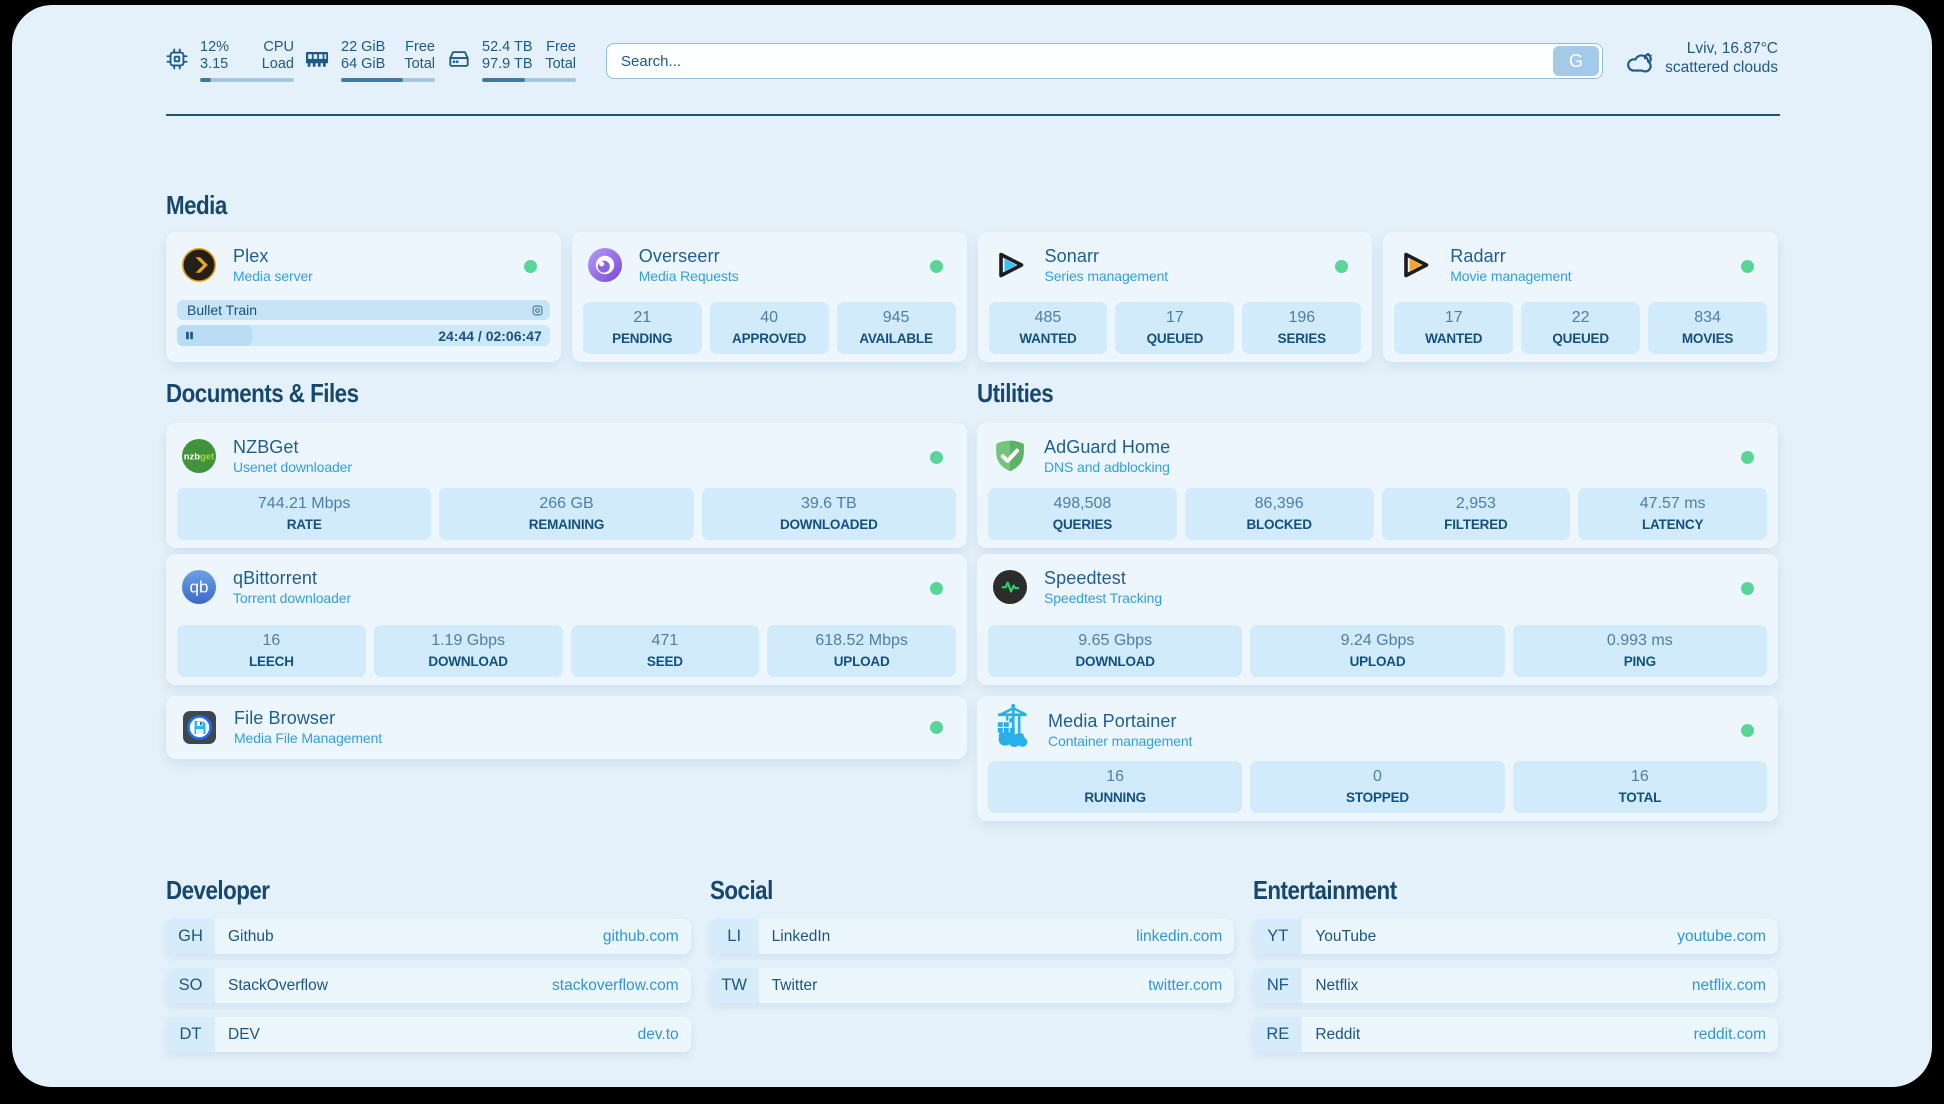  Describe the element at coordinates (199, 587) in the screenshot. I see `svg-text: qb` at that location.